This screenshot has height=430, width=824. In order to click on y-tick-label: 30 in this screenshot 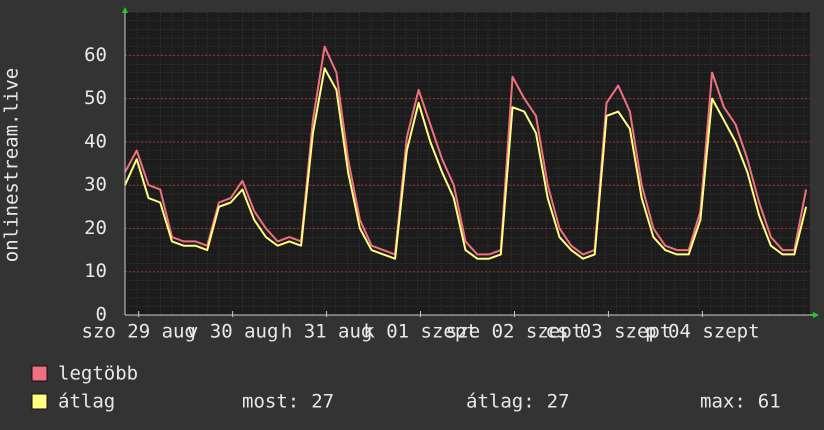, I will do `click(95, 185)`.